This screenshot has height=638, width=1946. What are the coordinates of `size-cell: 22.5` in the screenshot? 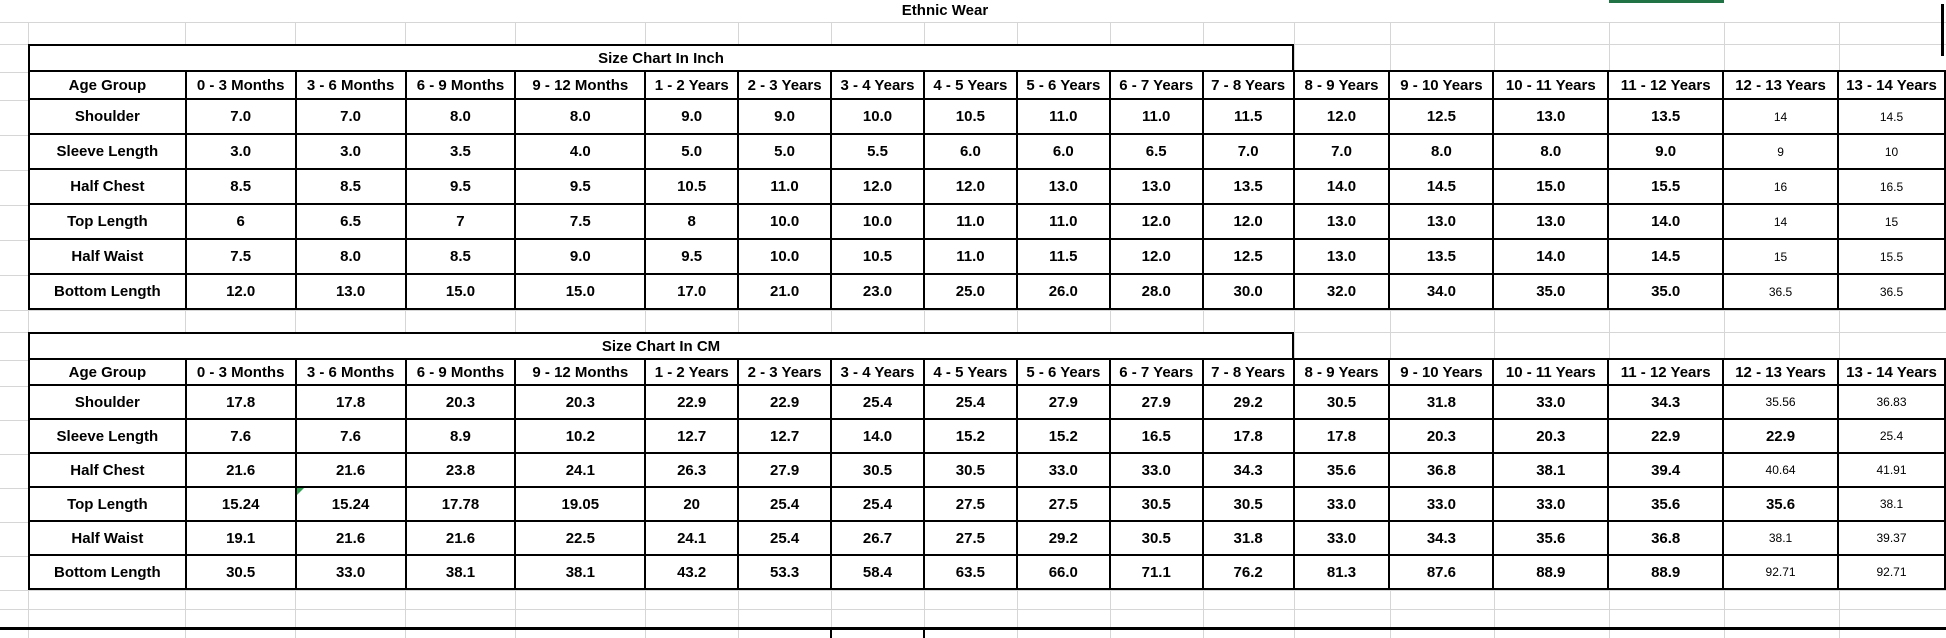 It's located at (580, 538).